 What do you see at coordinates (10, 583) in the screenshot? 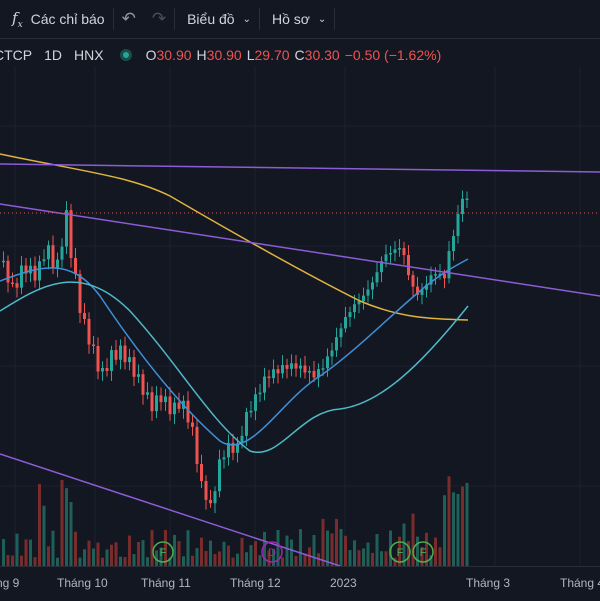
I see `time-axis-label: ng 9` at bounding box center [10, 583].